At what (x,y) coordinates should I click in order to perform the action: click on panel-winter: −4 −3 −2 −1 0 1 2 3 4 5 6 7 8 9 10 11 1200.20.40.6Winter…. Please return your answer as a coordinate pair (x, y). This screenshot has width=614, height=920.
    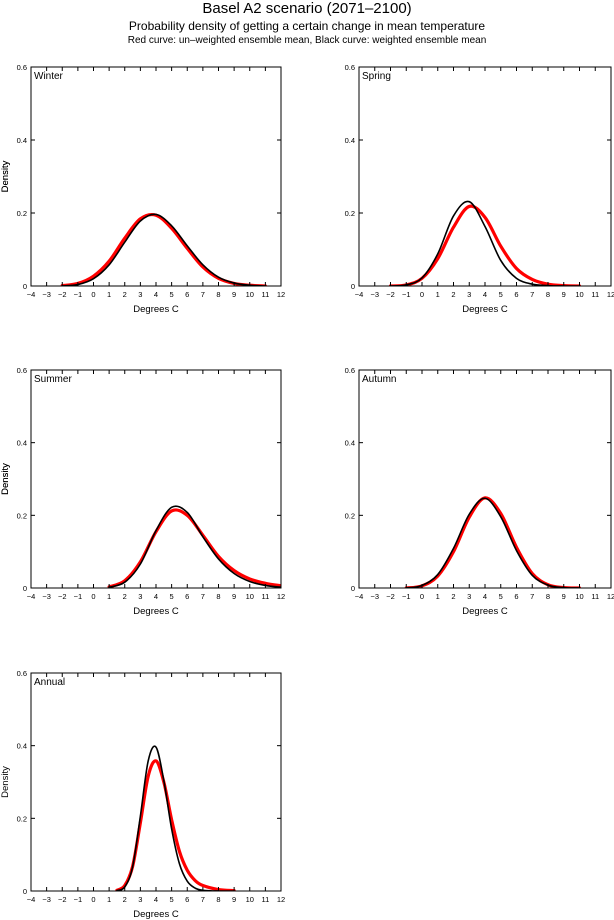
    Looking at the image, I should click on (142, 189).